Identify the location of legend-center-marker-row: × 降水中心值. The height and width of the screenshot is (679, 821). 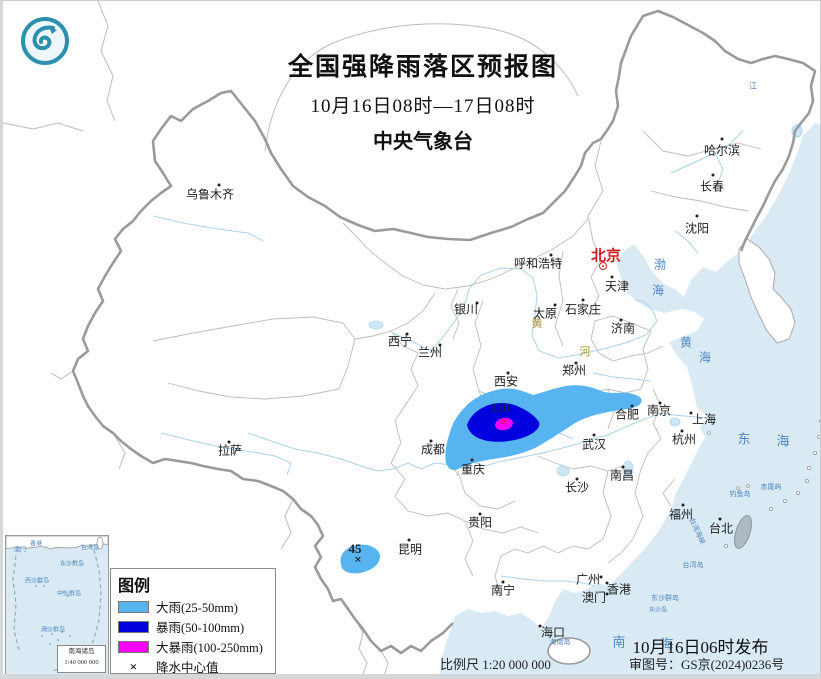
(196, 666).